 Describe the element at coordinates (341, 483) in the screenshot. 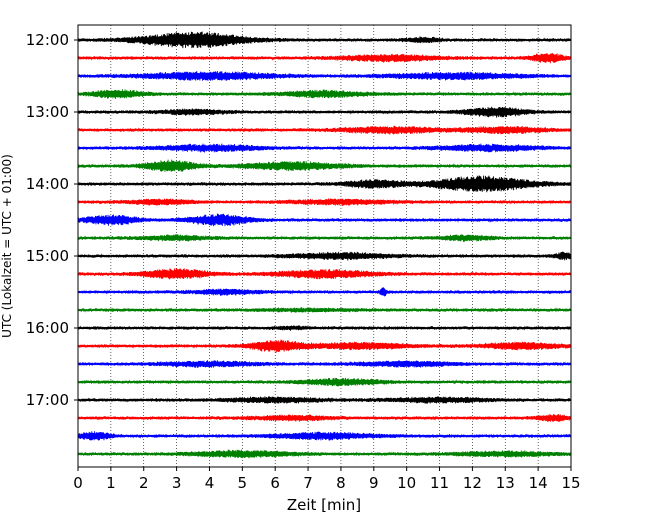

I see `x-tick-label-8: 8` at that location.